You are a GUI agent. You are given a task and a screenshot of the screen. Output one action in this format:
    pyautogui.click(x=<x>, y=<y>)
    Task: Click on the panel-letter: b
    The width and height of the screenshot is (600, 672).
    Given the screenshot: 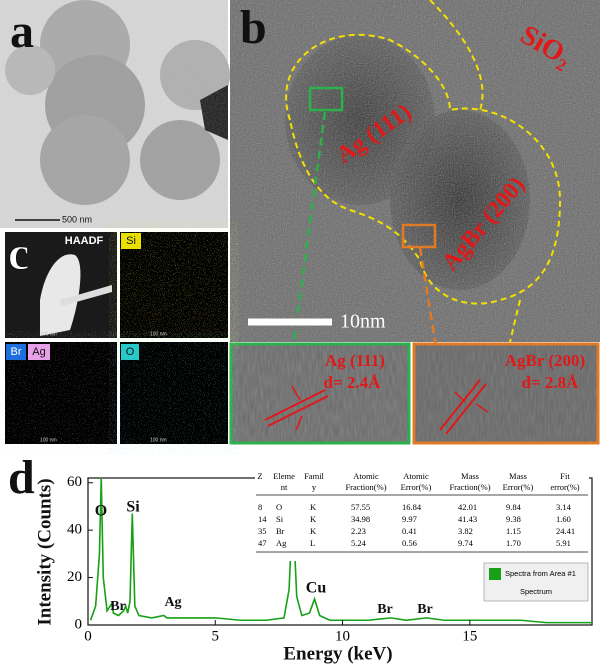 What is the action you would take?
    pyautogui.click(x=253, y=27)
    